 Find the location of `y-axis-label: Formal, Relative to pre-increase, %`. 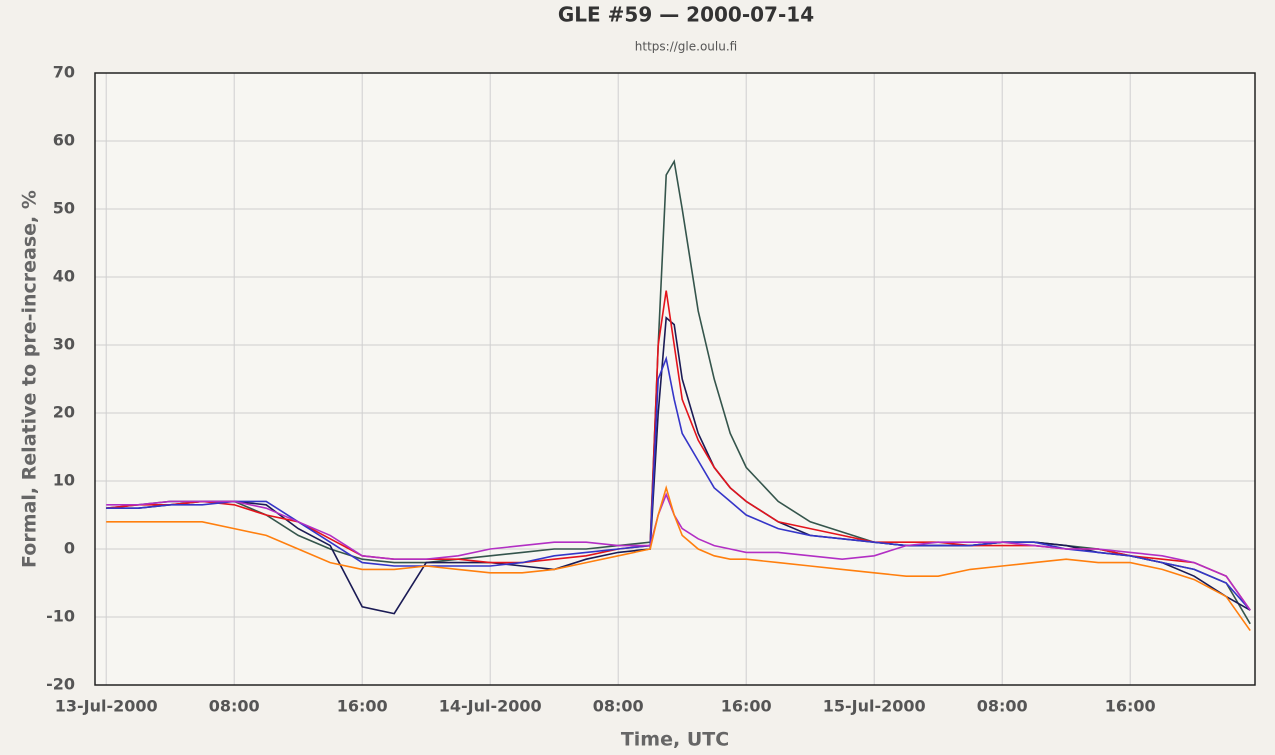

y-axis-label: Formal, Relative to pre-increase, % is located at coordinates (30, 379).